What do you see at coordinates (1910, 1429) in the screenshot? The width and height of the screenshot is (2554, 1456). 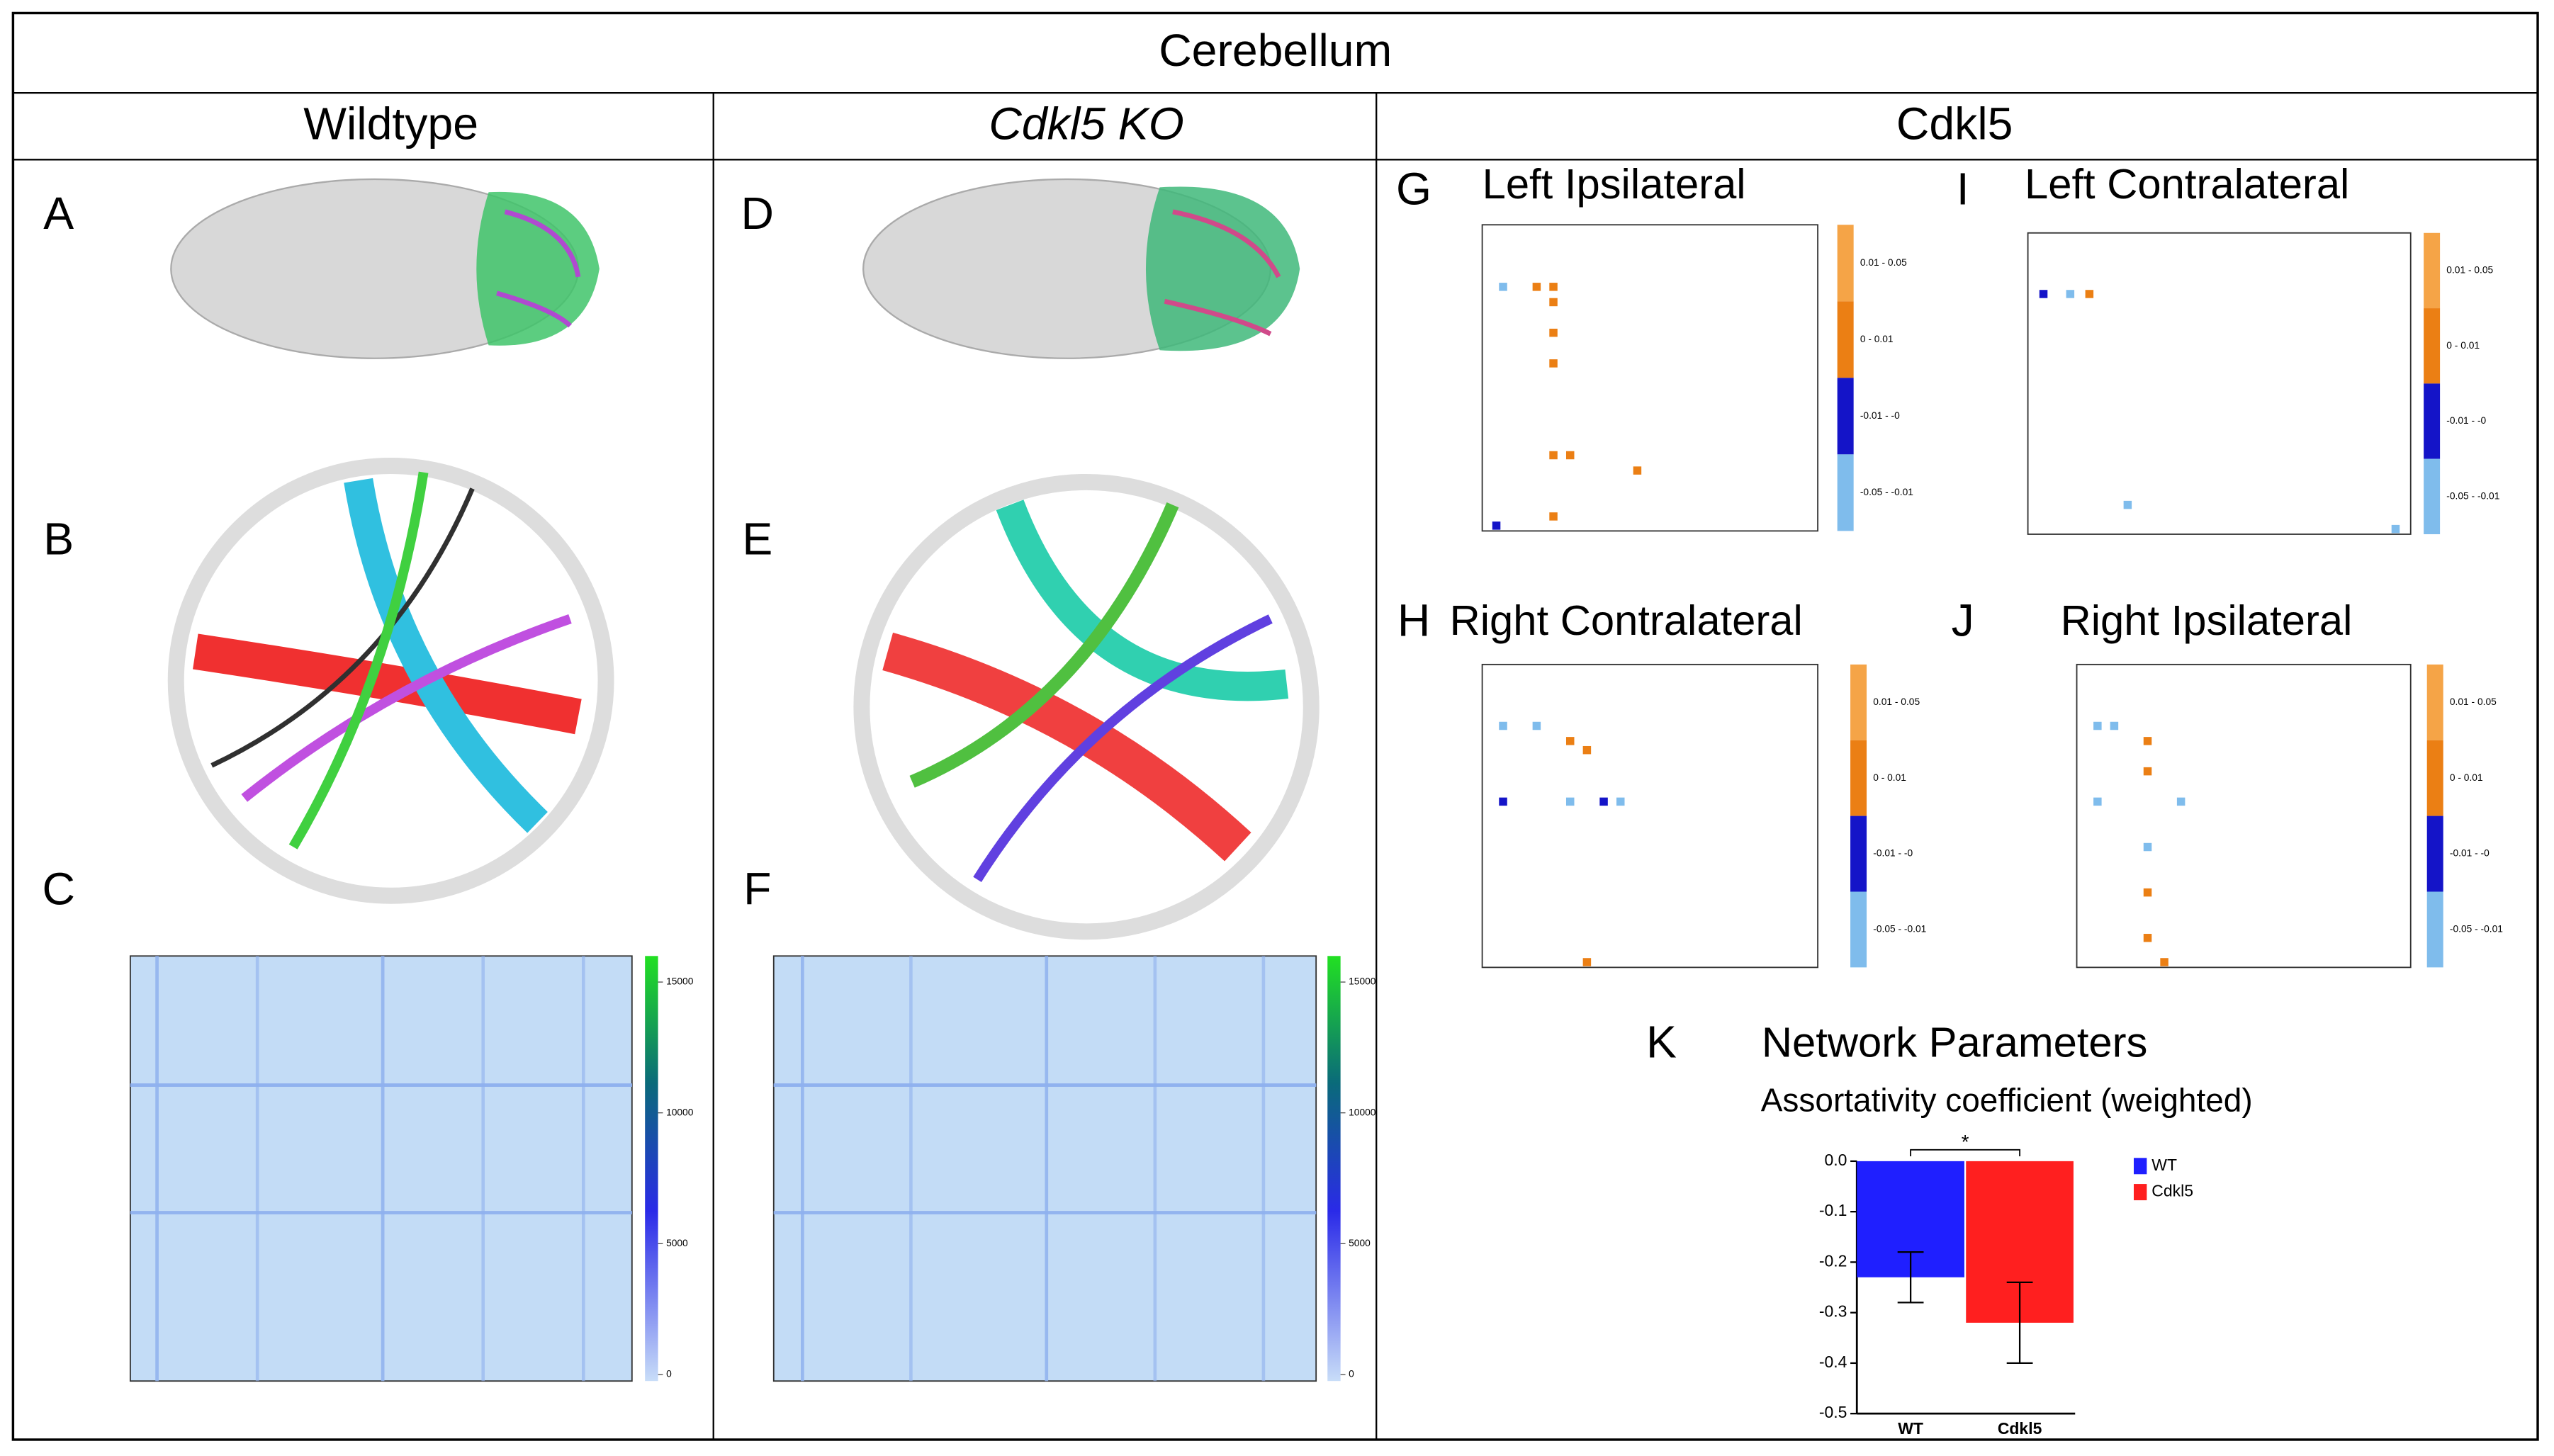 I see `x-tick-label: WT` at bounding box center [1910, 1429].